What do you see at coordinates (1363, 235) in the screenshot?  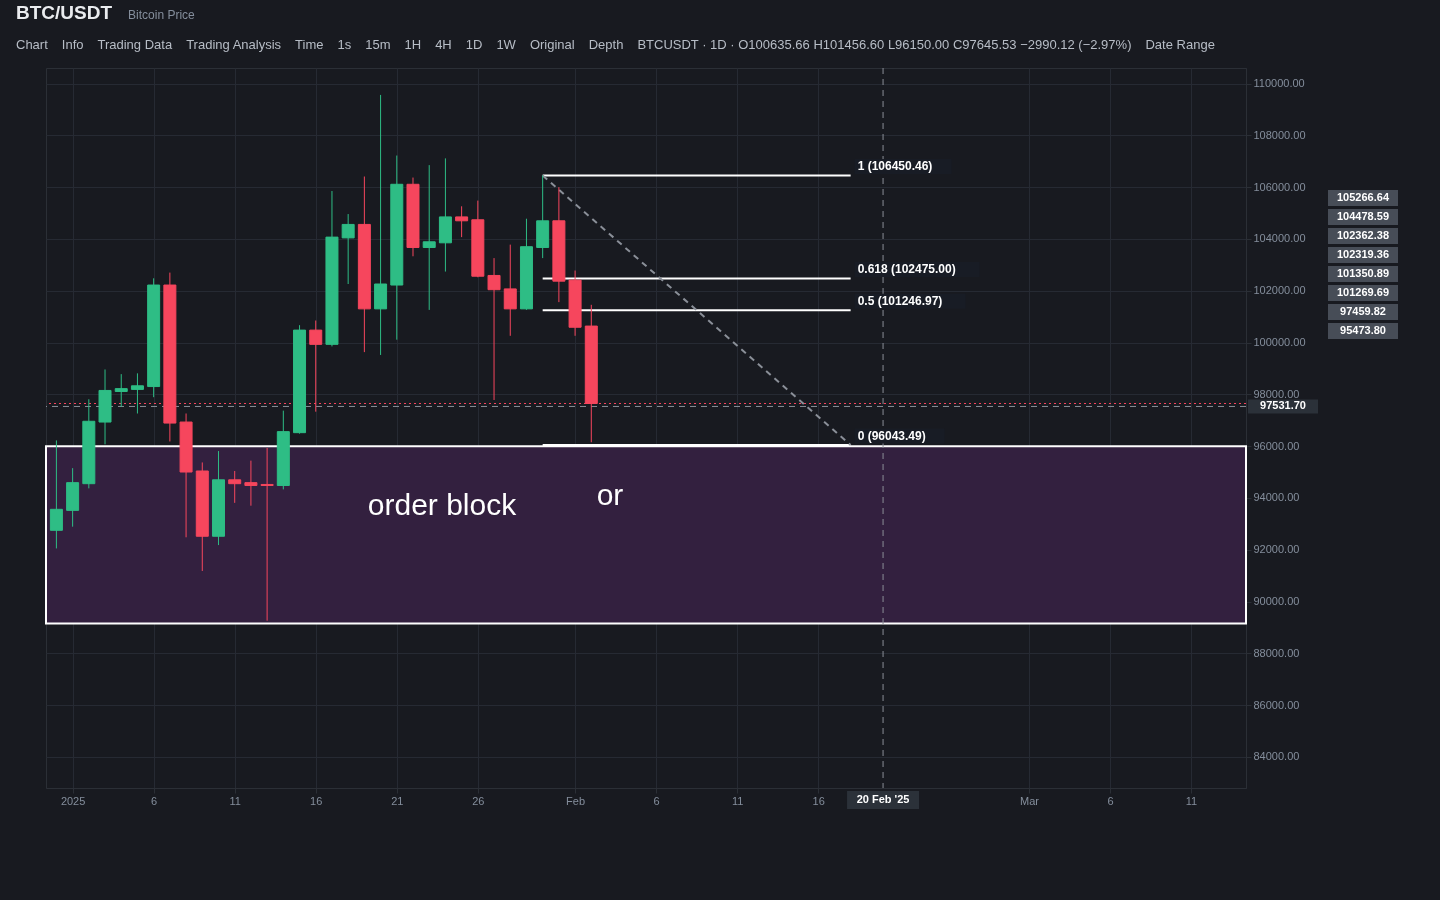 I see `text: 102362.38` at bounding box center [1363, 235].